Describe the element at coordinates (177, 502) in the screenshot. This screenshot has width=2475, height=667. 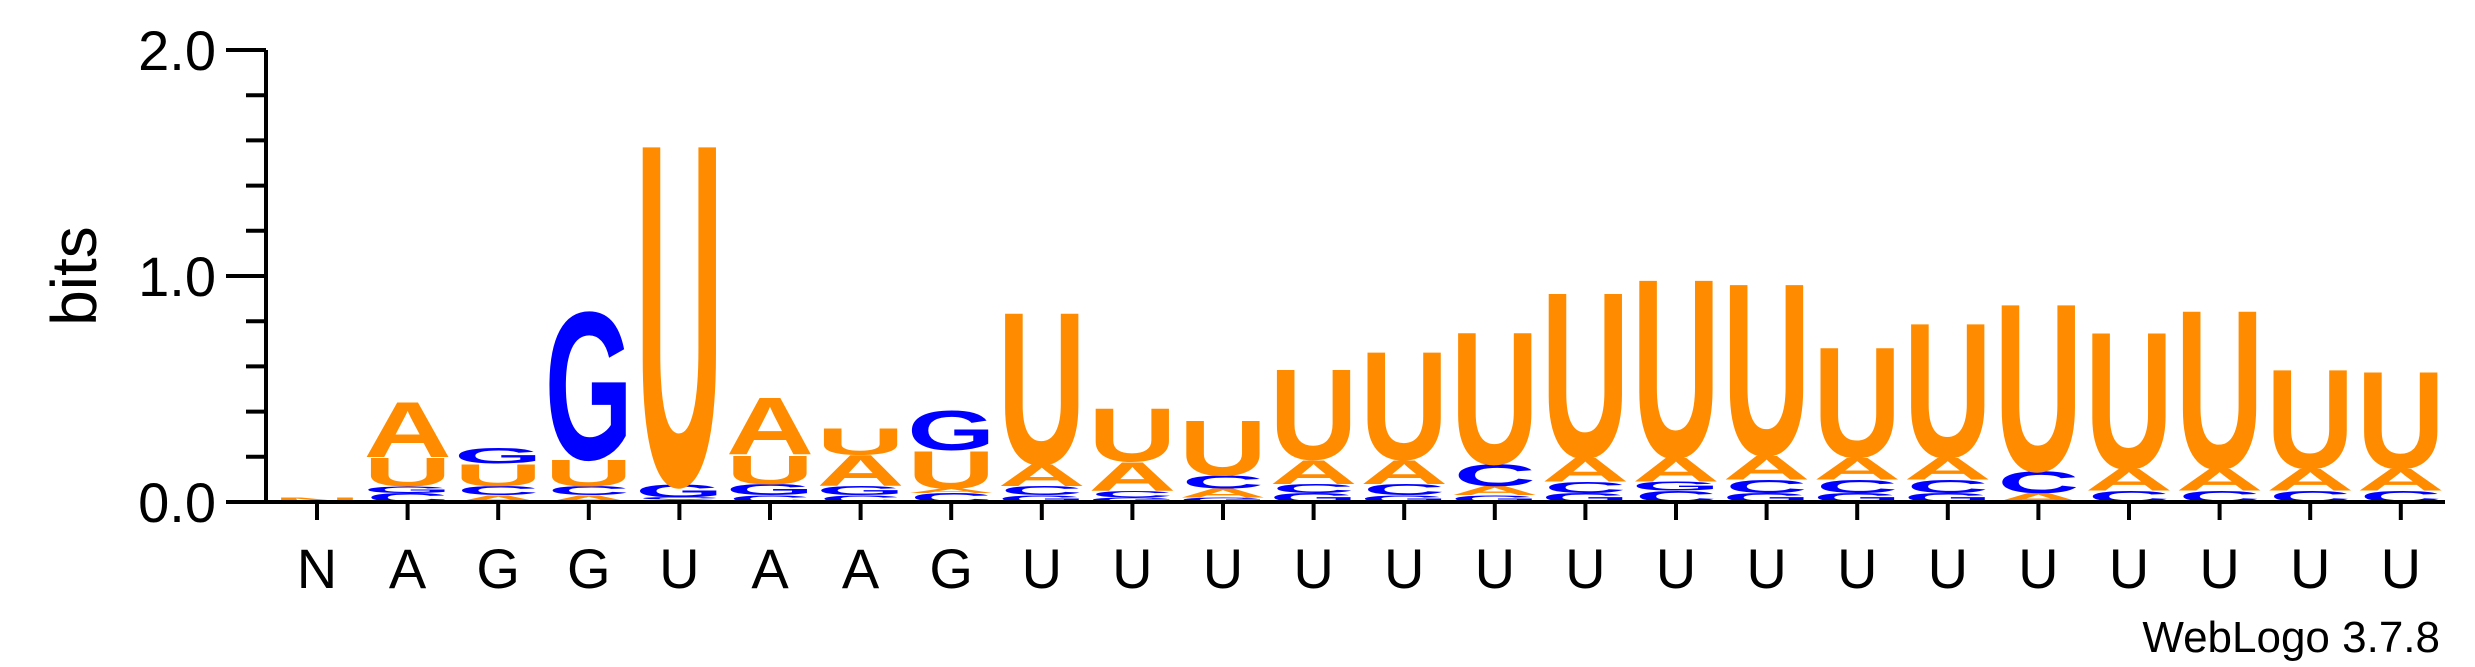
I see `y-tick-label: 0.0` at that location.